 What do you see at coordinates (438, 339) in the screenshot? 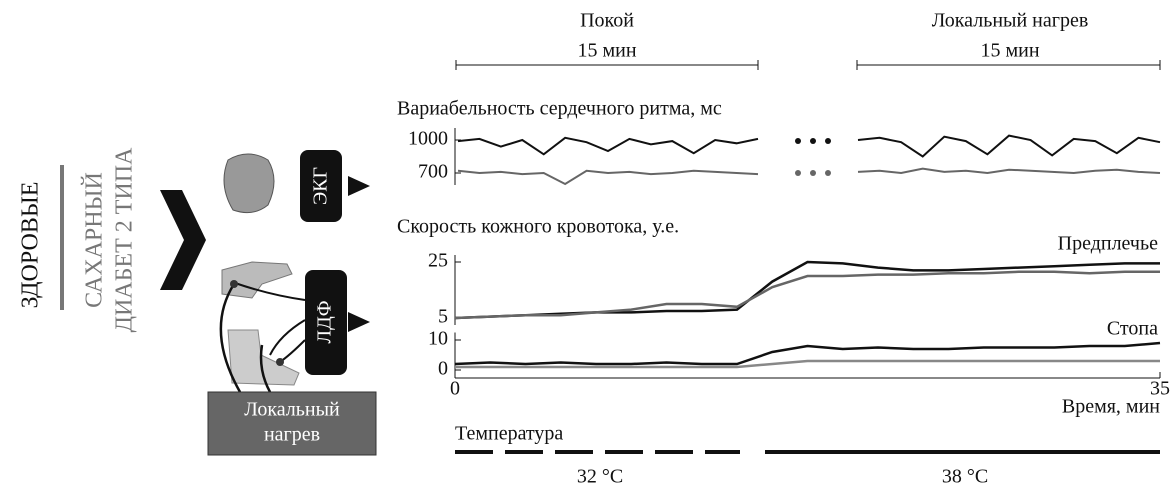
I see `y-tick-label: 10` at bounding box center [438, 339].